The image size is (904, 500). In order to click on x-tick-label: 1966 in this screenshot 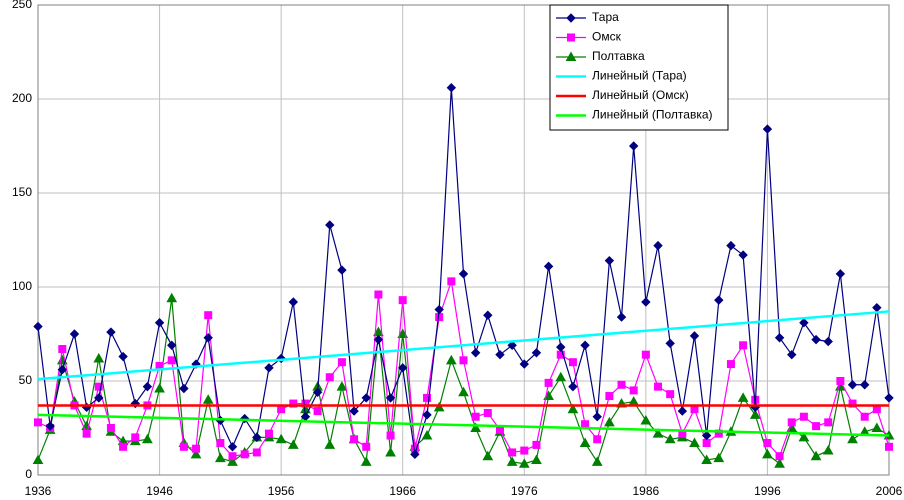, I will do `click(402, 491)`.